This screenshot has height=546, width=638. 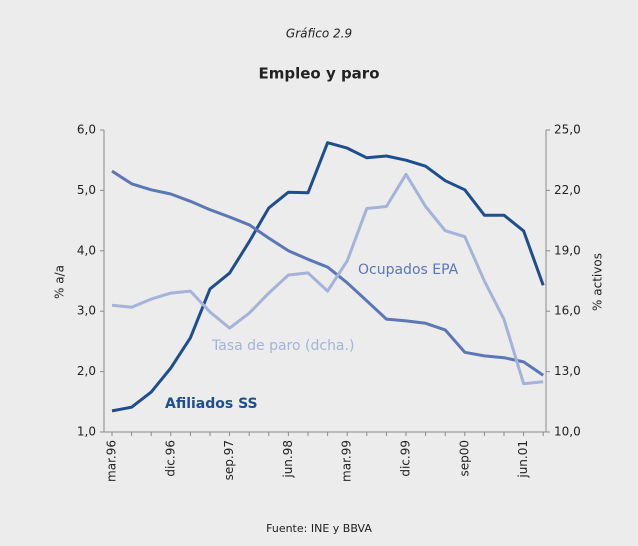 What do you see at coordinates (86, 432) in the screenshot?
I see `y-tick-label: 1,0` at bounding box center [86, 432].